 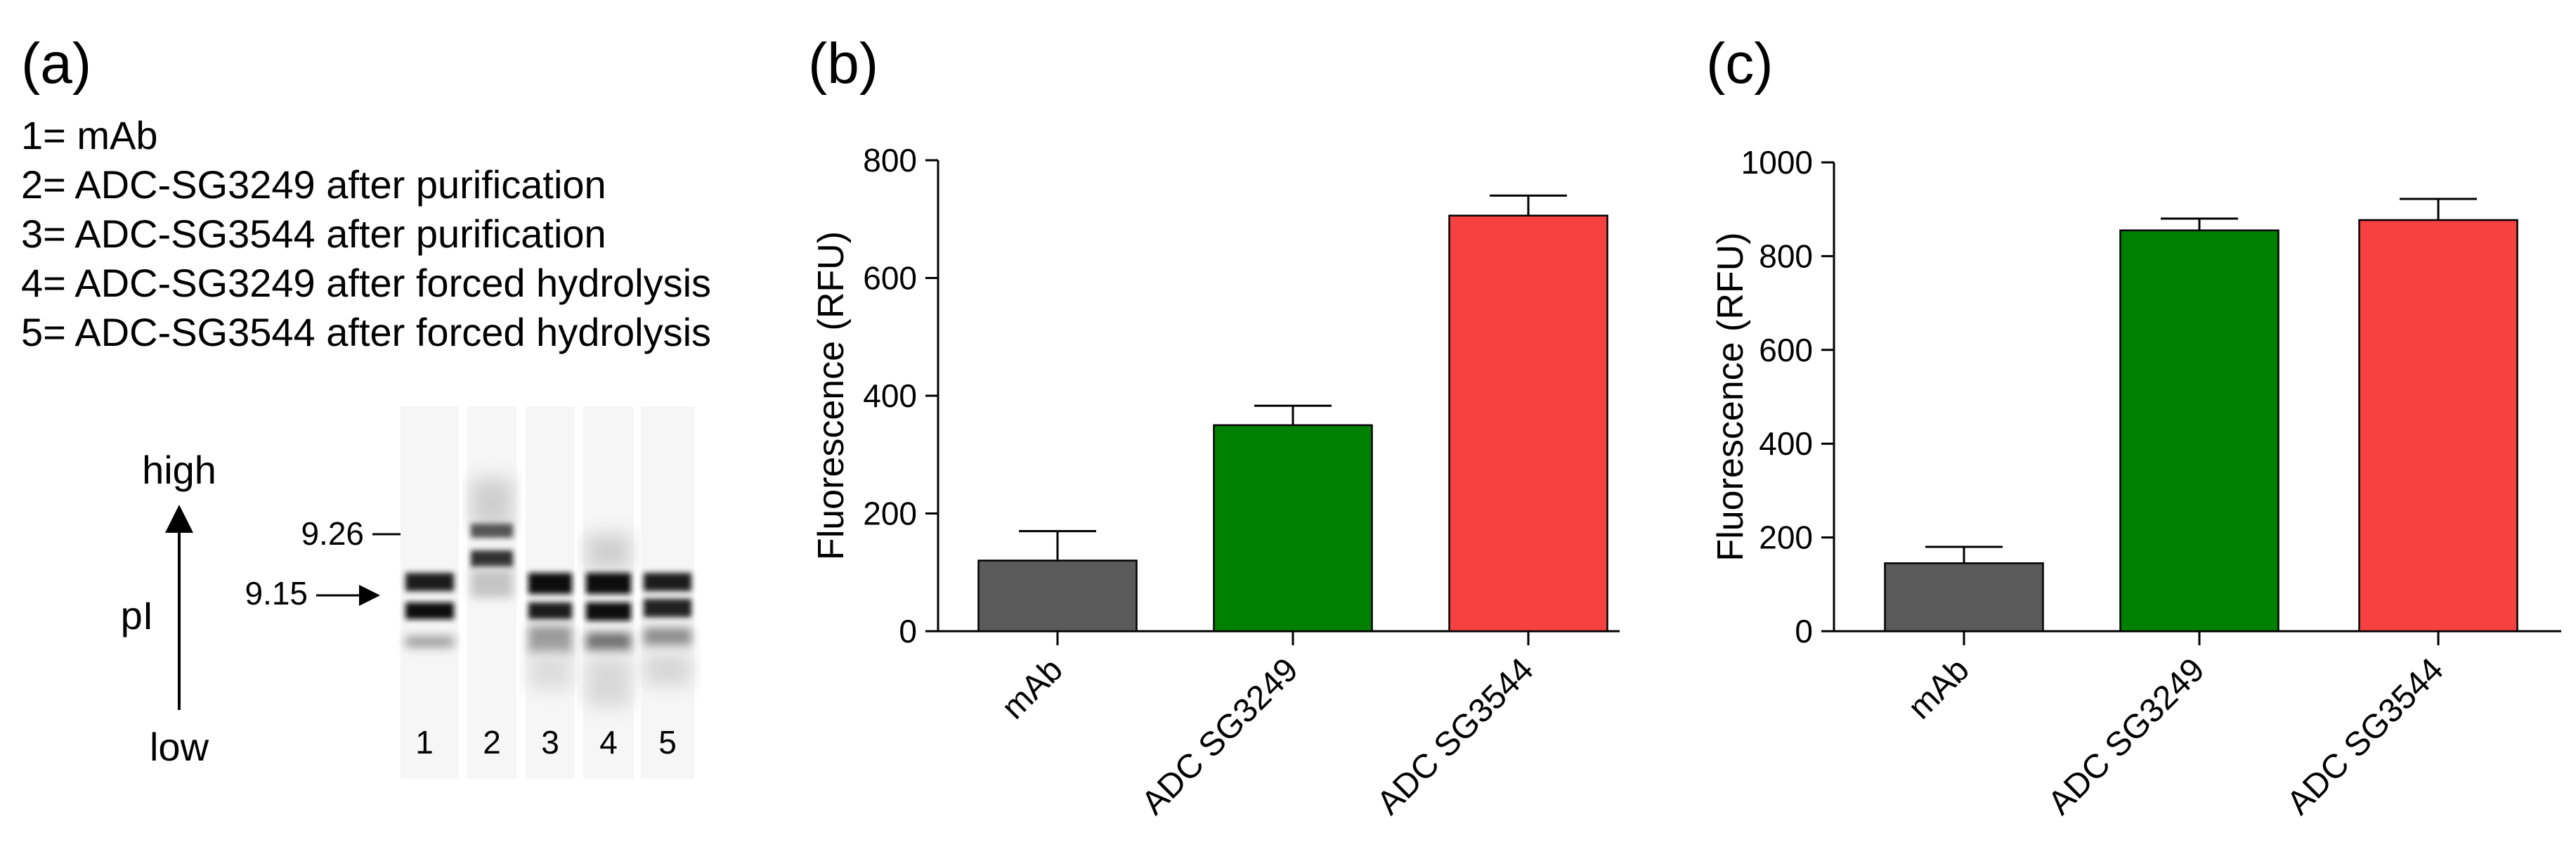 What do you see at coordinates (667, 742) in the screenshot?
I see `gel-lane-number: 5` at bounding box center [667, 742].